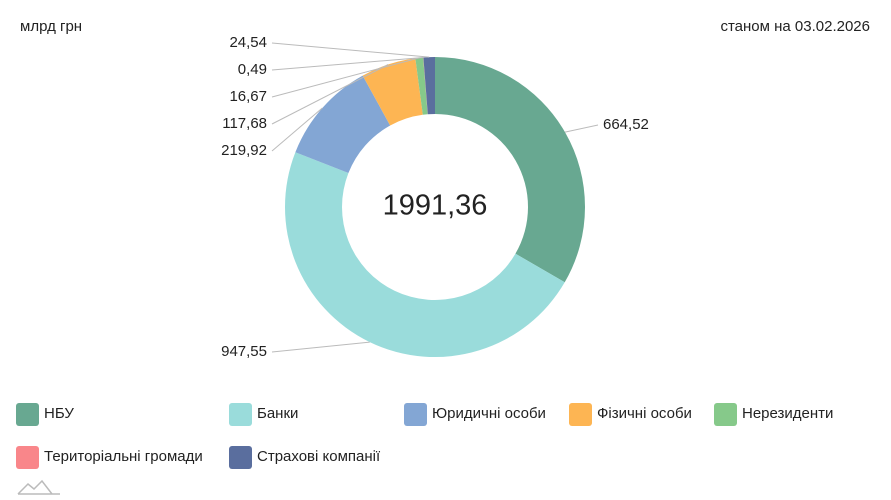 The width and height of the screenshot is (891, 500). Describe the element at coordinates (787, 413) in the screenshot. I see `legend-label: Нерезиденти` at that location.